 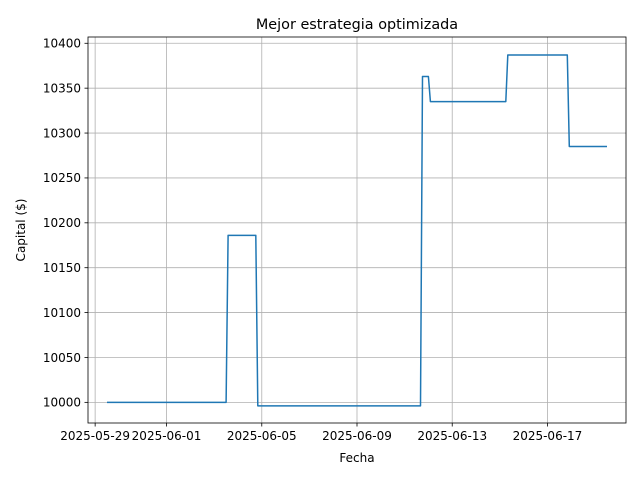 I want to click on x-tick-label: 2025-06-13, so click(x=452, y=436).